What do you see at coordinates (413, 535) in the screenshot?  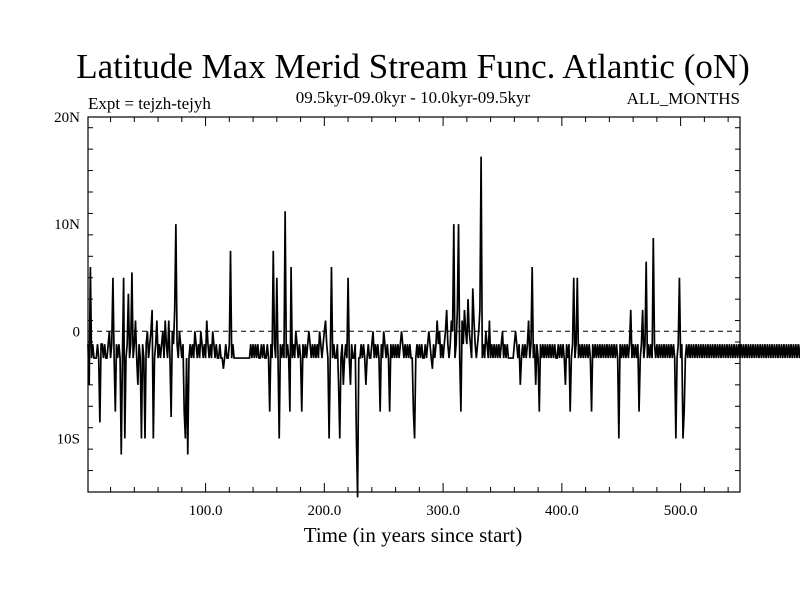 I see `x-axis-label: Time (in years since start)` at bounding box center [413, 535].